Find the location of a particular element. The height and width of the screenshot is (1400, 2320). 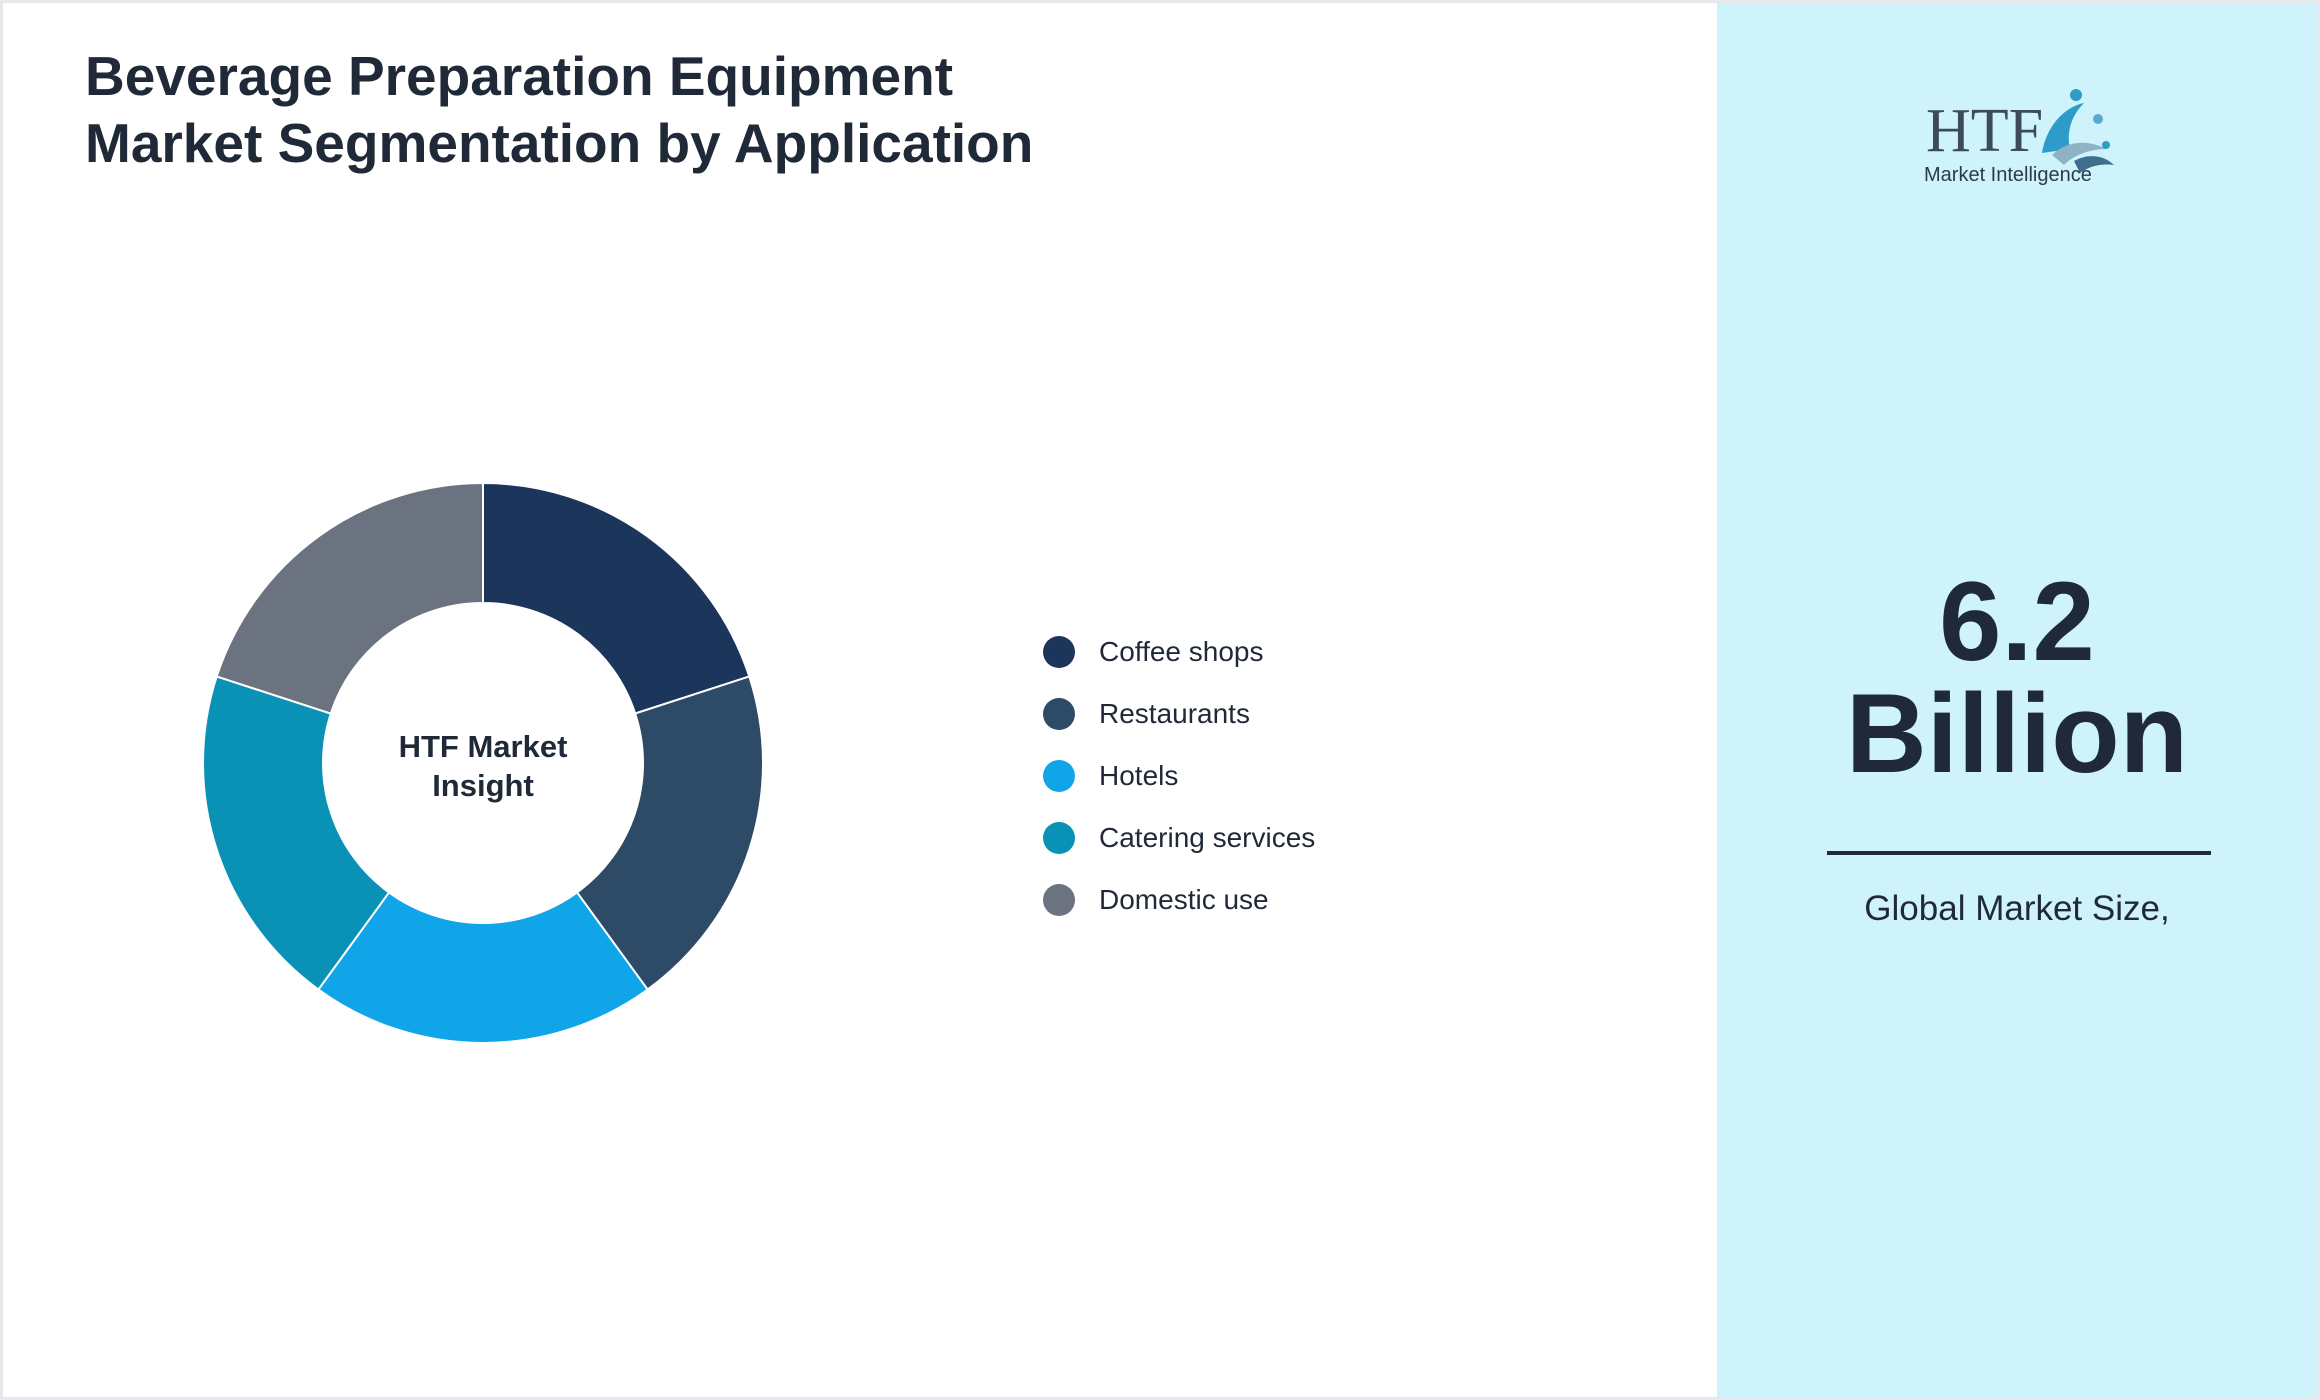

legend-label: Coffee shops is located at coordinates (1181, 651).